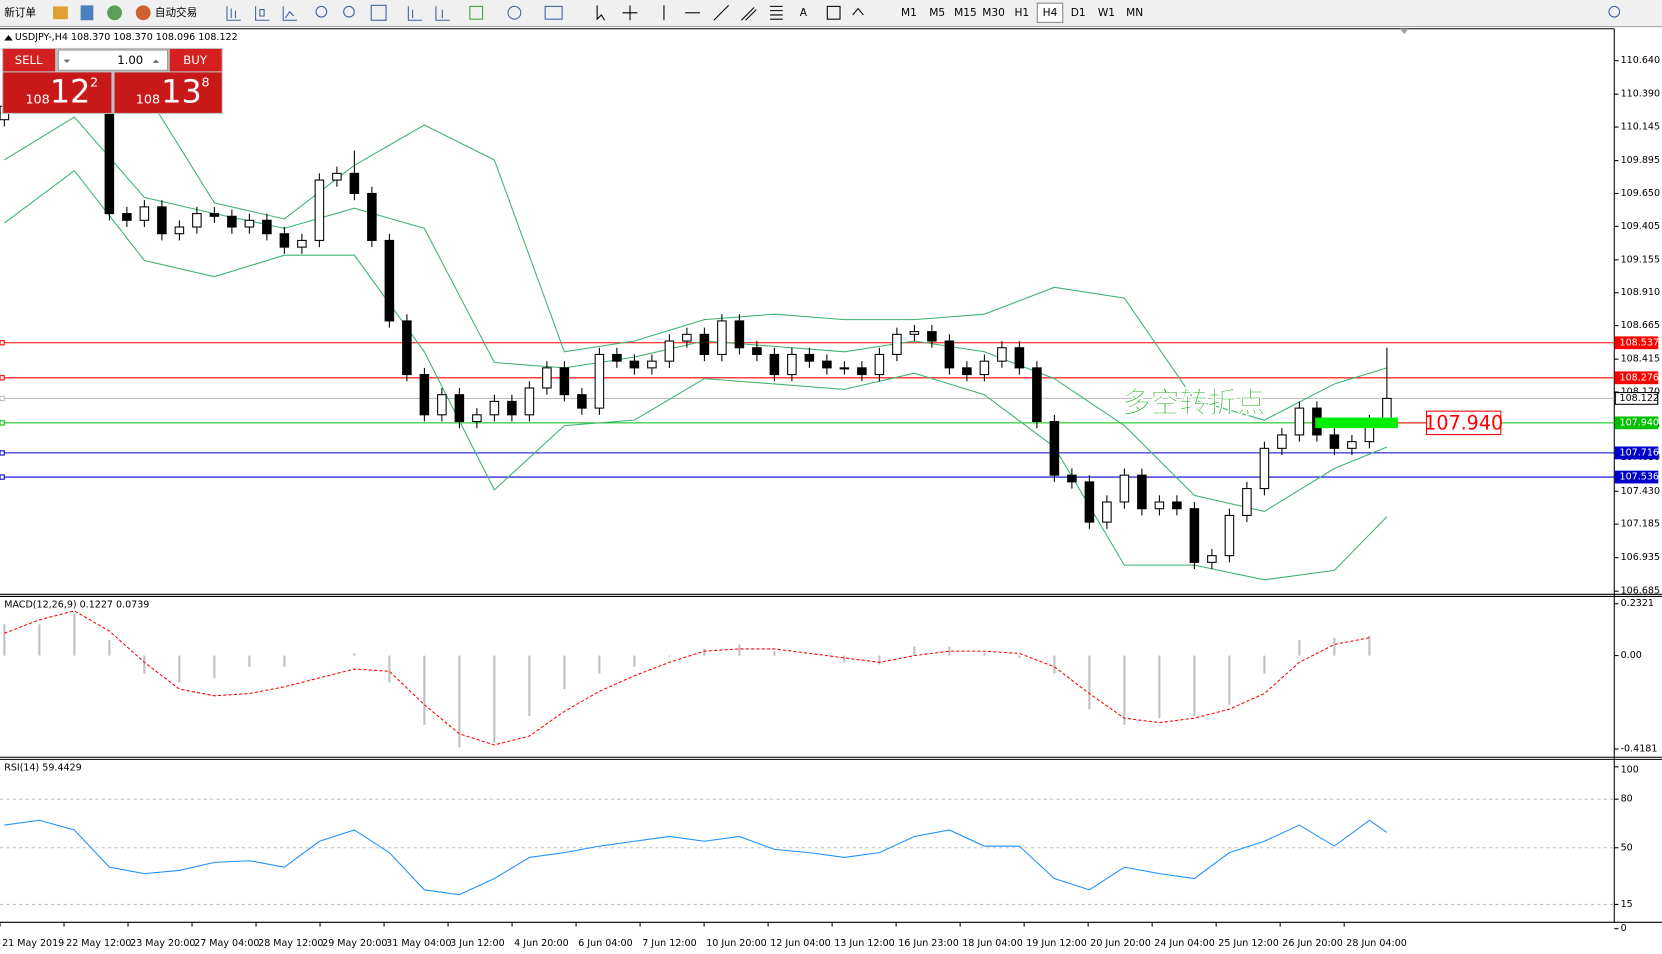  I want to click on y-tick-label: 109.895, so click(1640, 160).